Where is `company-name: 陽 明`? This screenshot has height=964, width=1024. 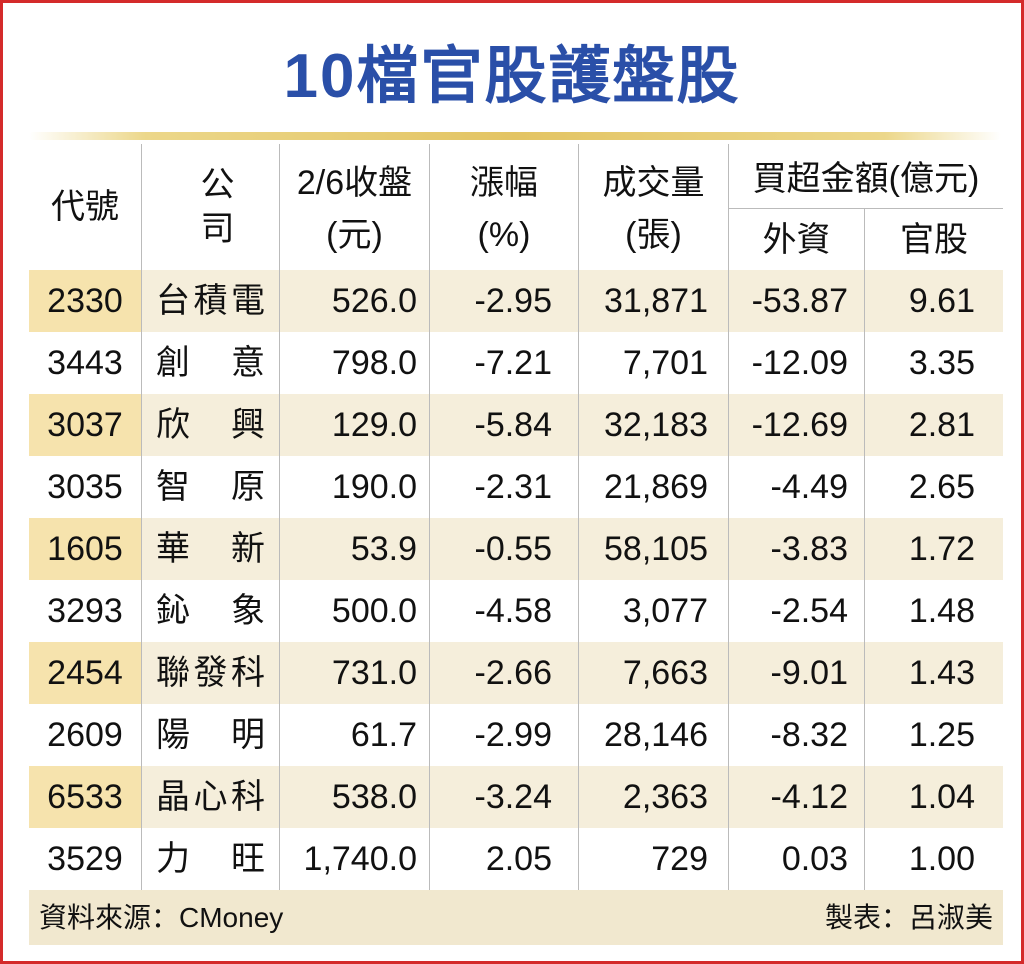 company-name: 陽 明 is located at coordinates (210, 735).